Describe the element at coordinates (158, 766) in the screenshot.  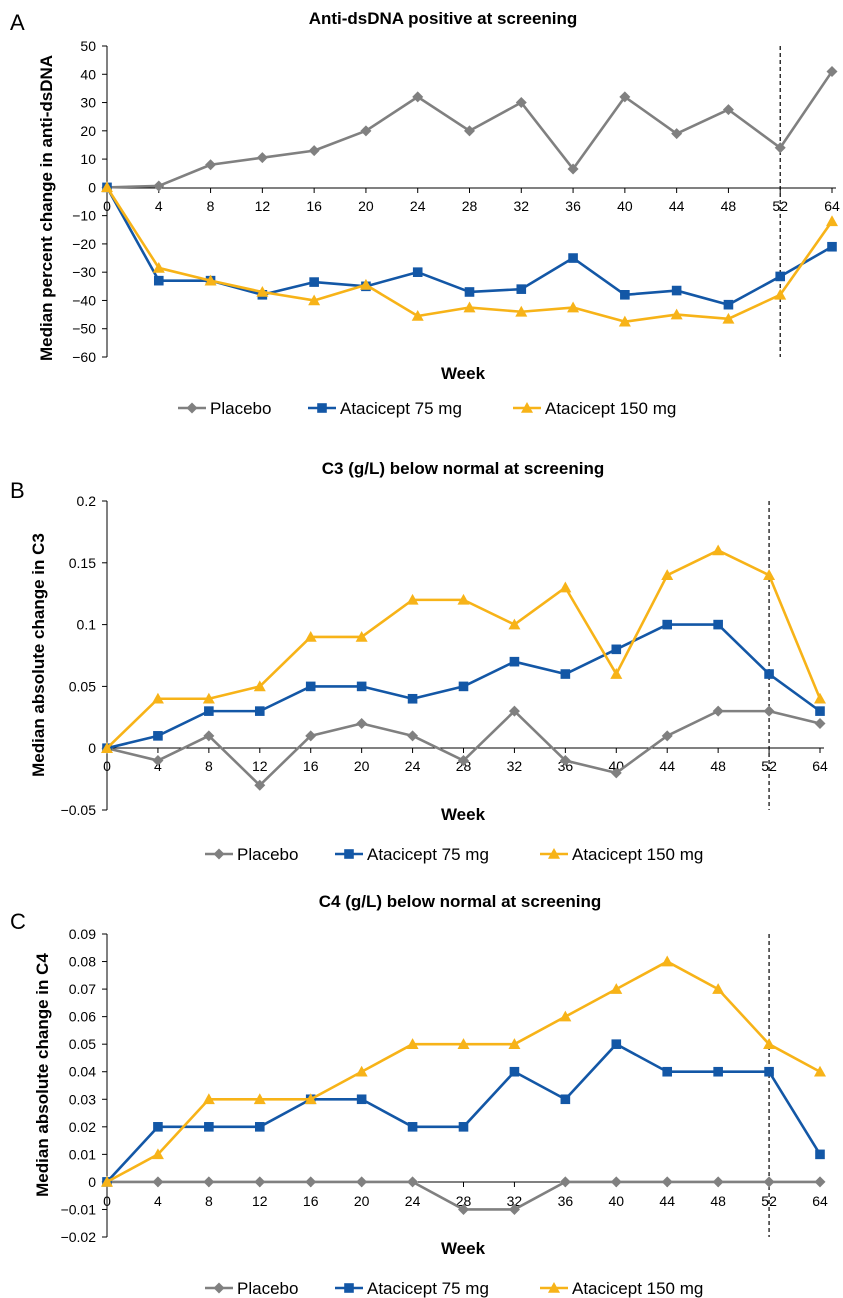
I see `x-tick-label: 4` at that location.